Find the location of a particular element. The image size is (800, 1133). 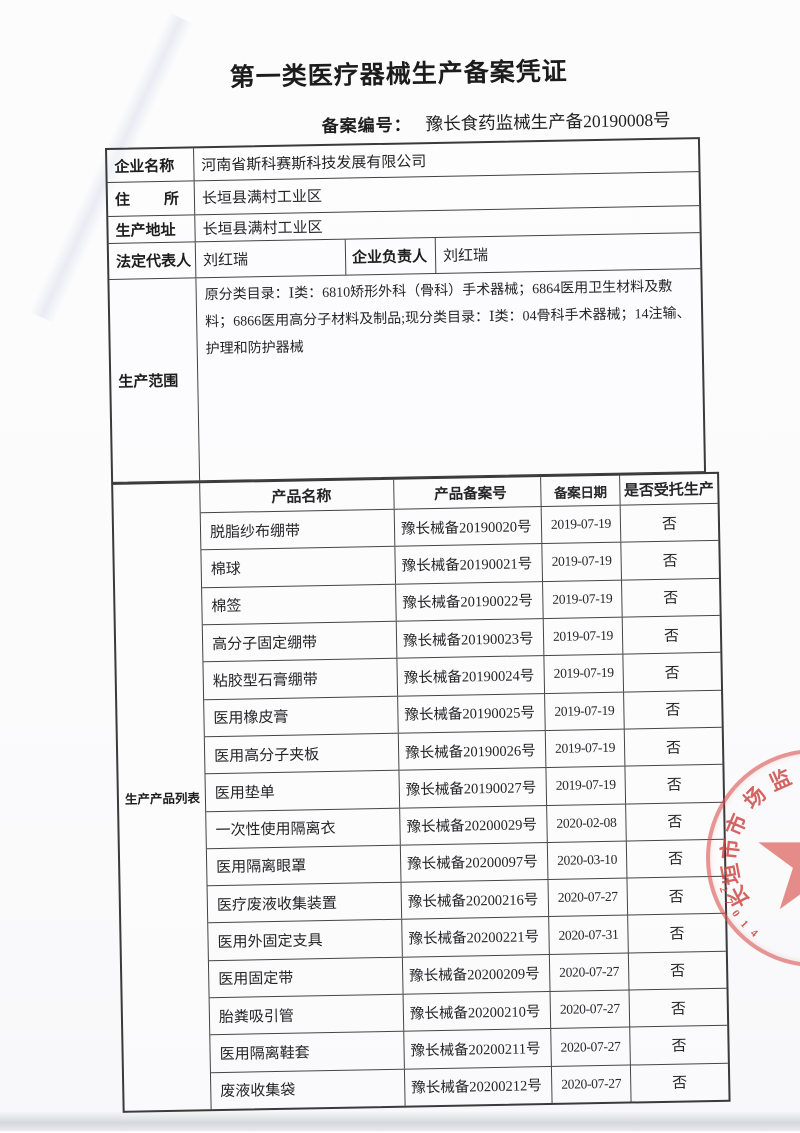

product-name-cell: 高分子固定绷带 is located at coordinates (300, 641).